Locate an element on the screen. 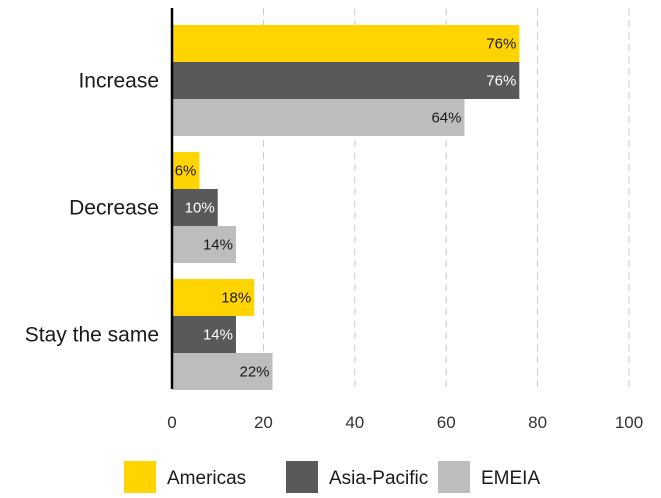 This screenshot has height=498, width=661. x-tick-label: 80 is located at coordinates (537, 422).